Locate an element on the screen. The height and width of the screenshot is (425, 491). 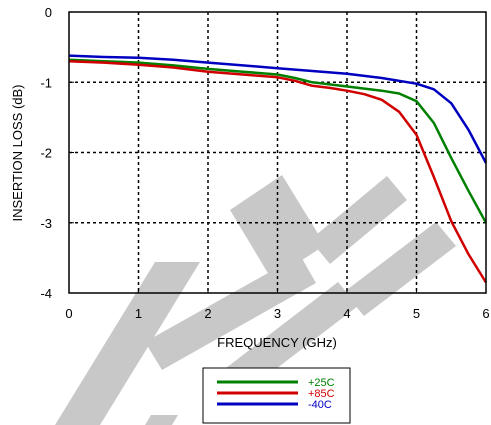
legend: +25C+85C-40C is located at coordinates (276, 395).